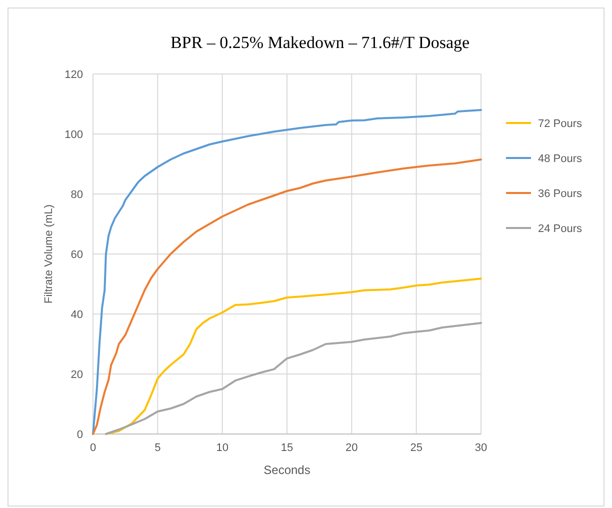 This screenshot has width=612, height=508. I want to click on x-tick-label: 10, so click(222, 448).